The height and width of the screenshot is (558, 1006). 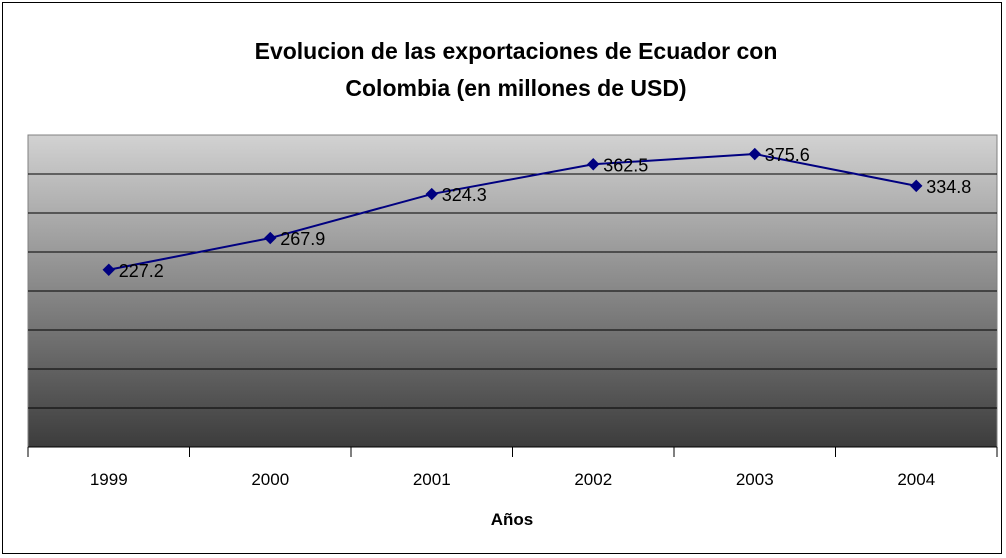 What do you see at coordinates (270, 479) in the screenshot?
I see `x-tick-label: 2000` at bounding box center [270, 479].